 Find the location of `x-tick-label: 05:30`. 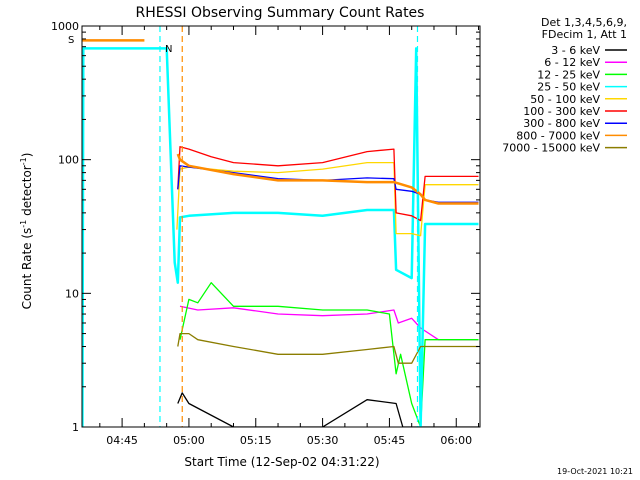

x-tick-label: 05:30 is located at coordinates (323, 440).